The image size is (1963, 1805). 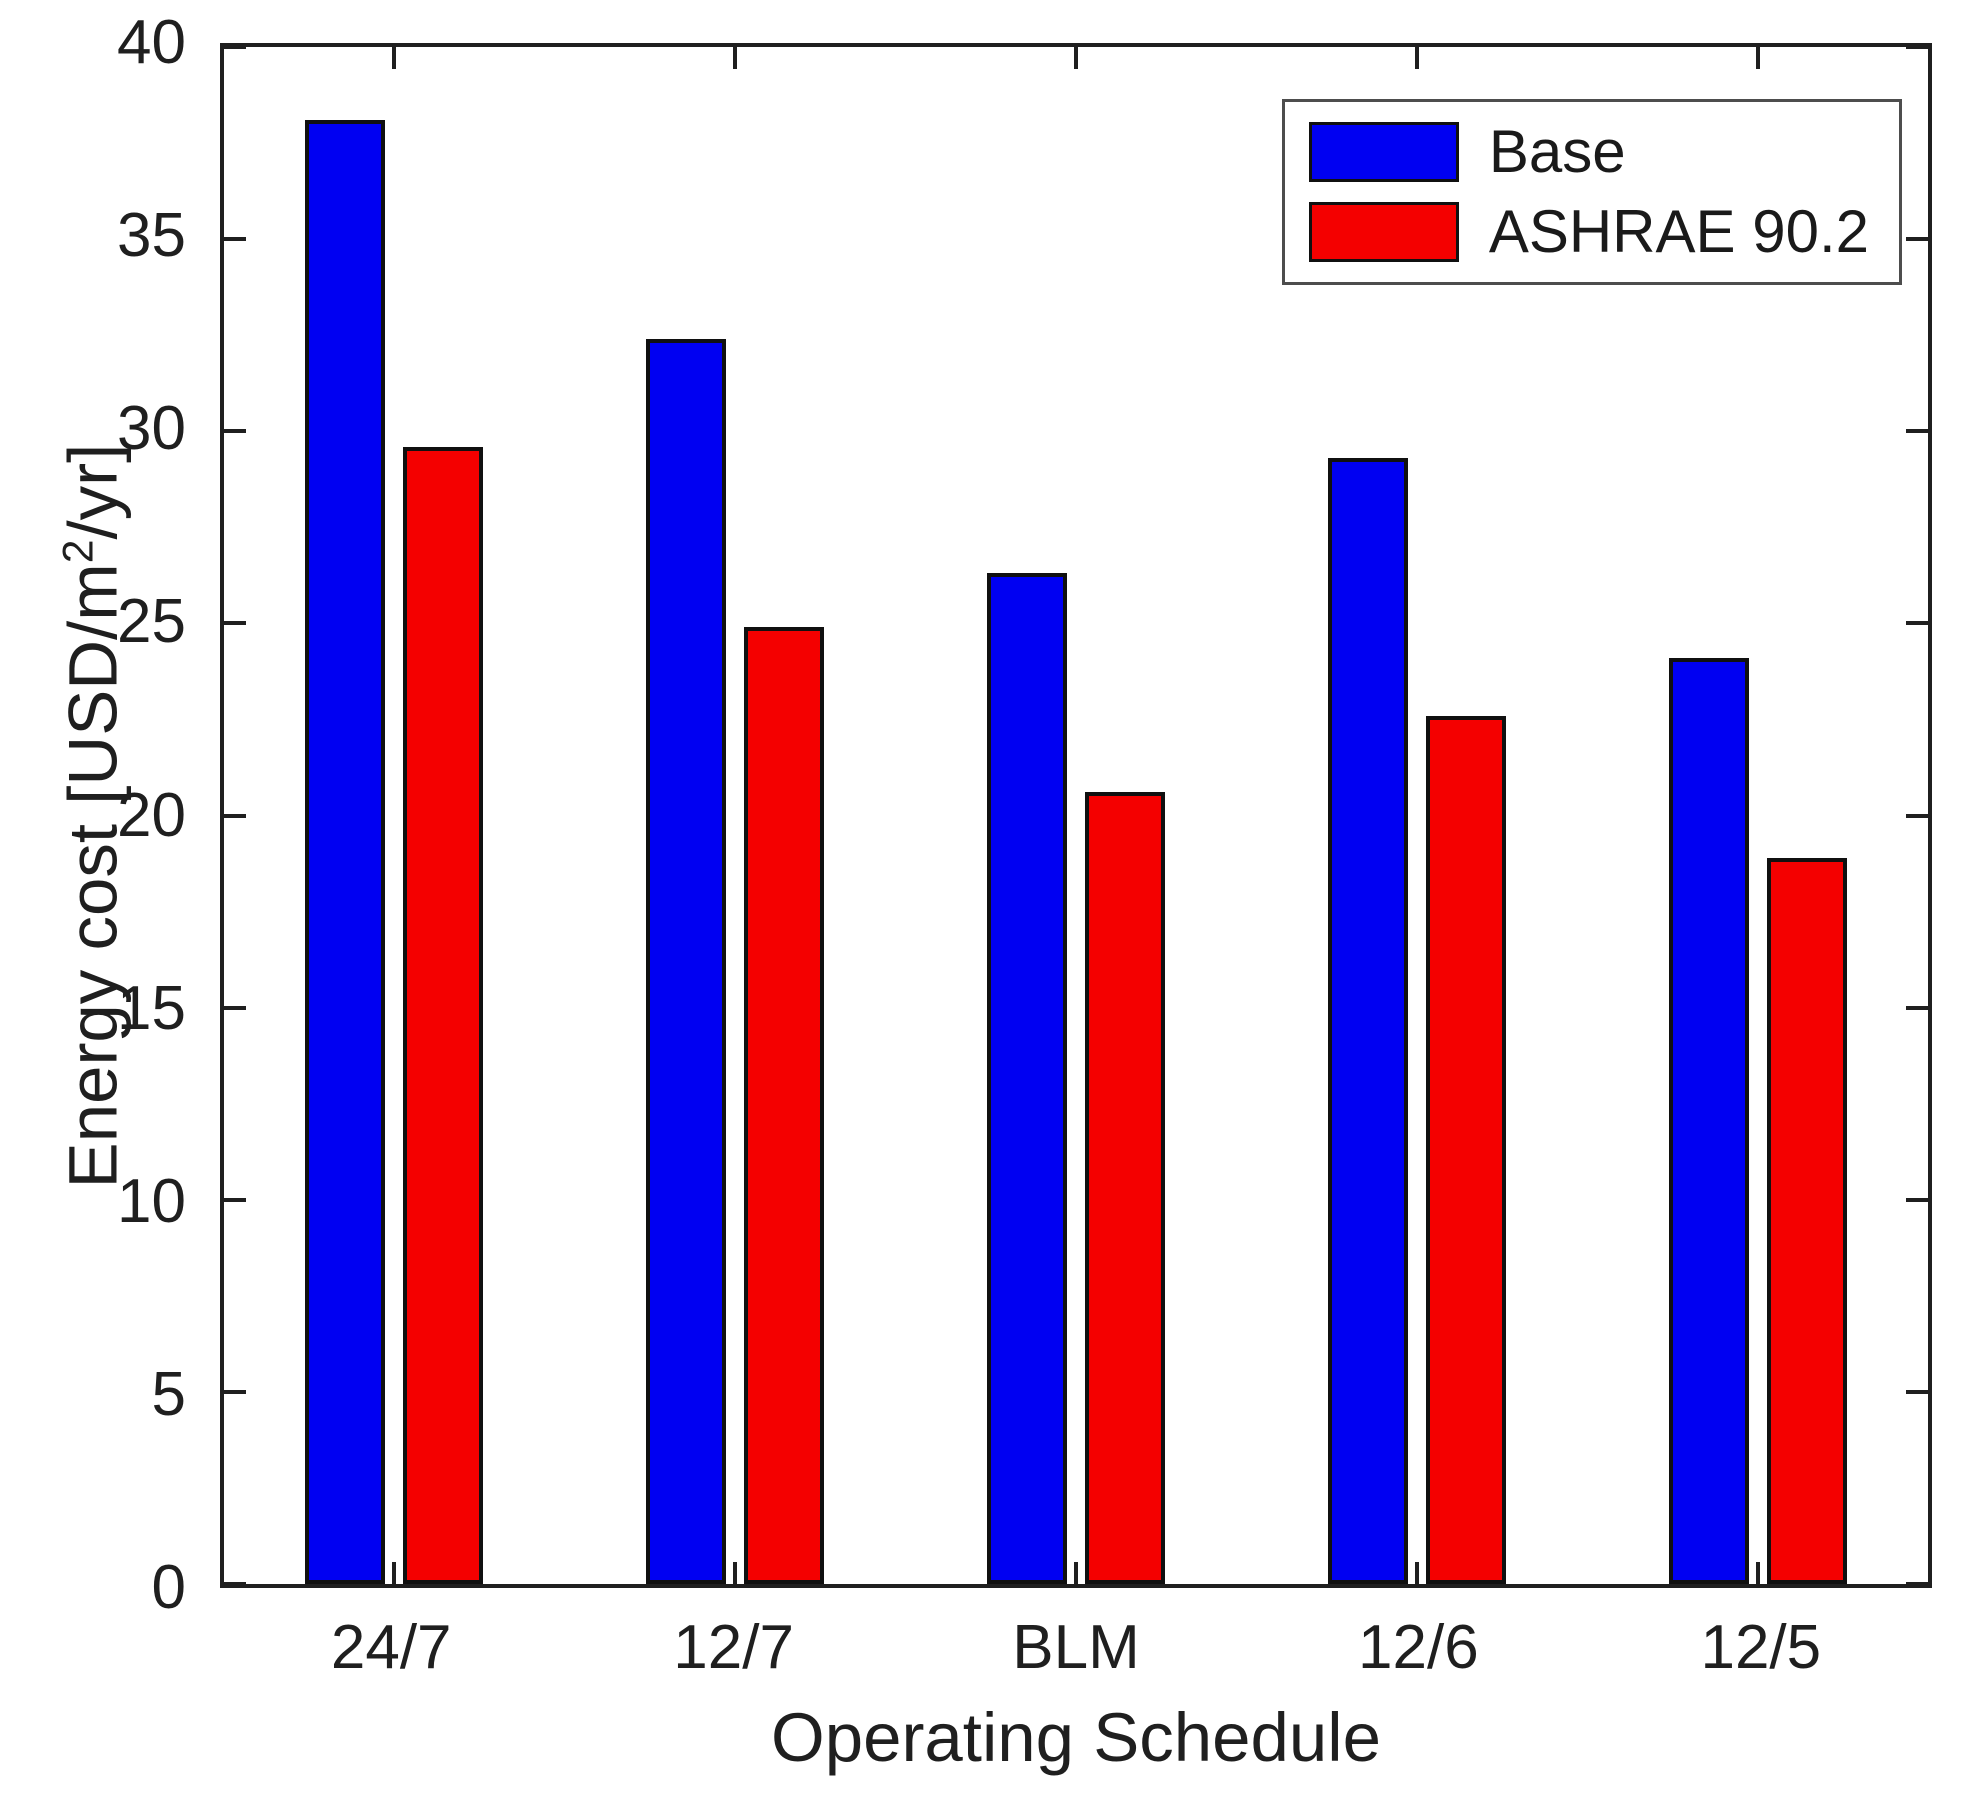 I want to click on y-tick-label-35: 35, so click(x=151, y=236).